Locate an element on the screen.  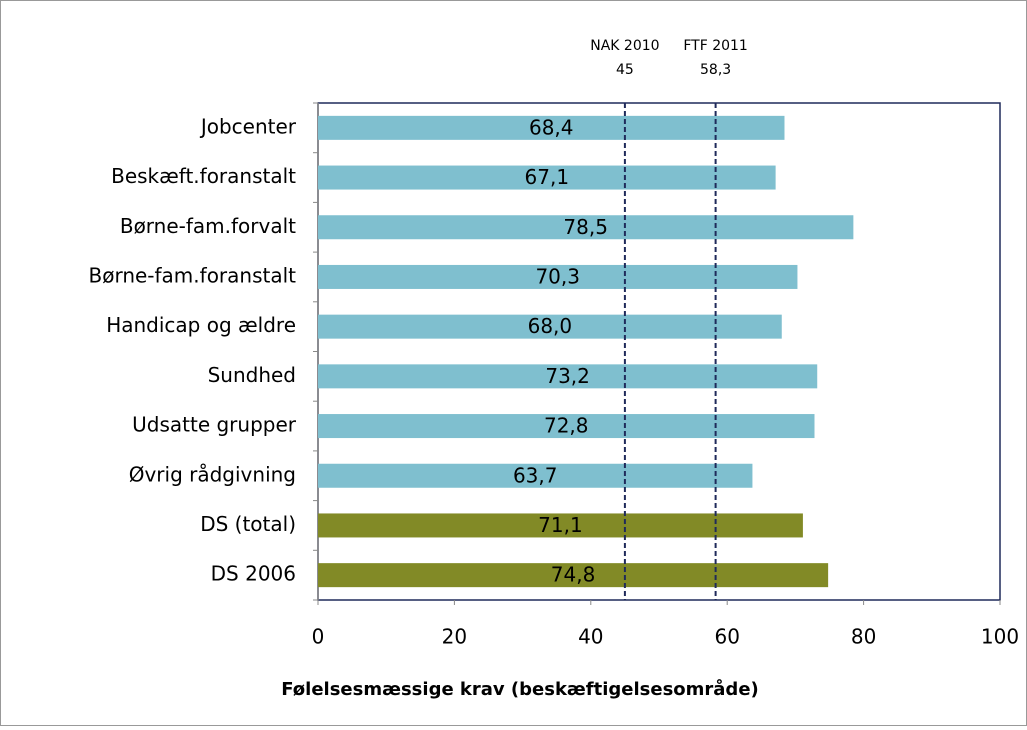
x-tick-label: 80 is located at coordinates (863, 637).